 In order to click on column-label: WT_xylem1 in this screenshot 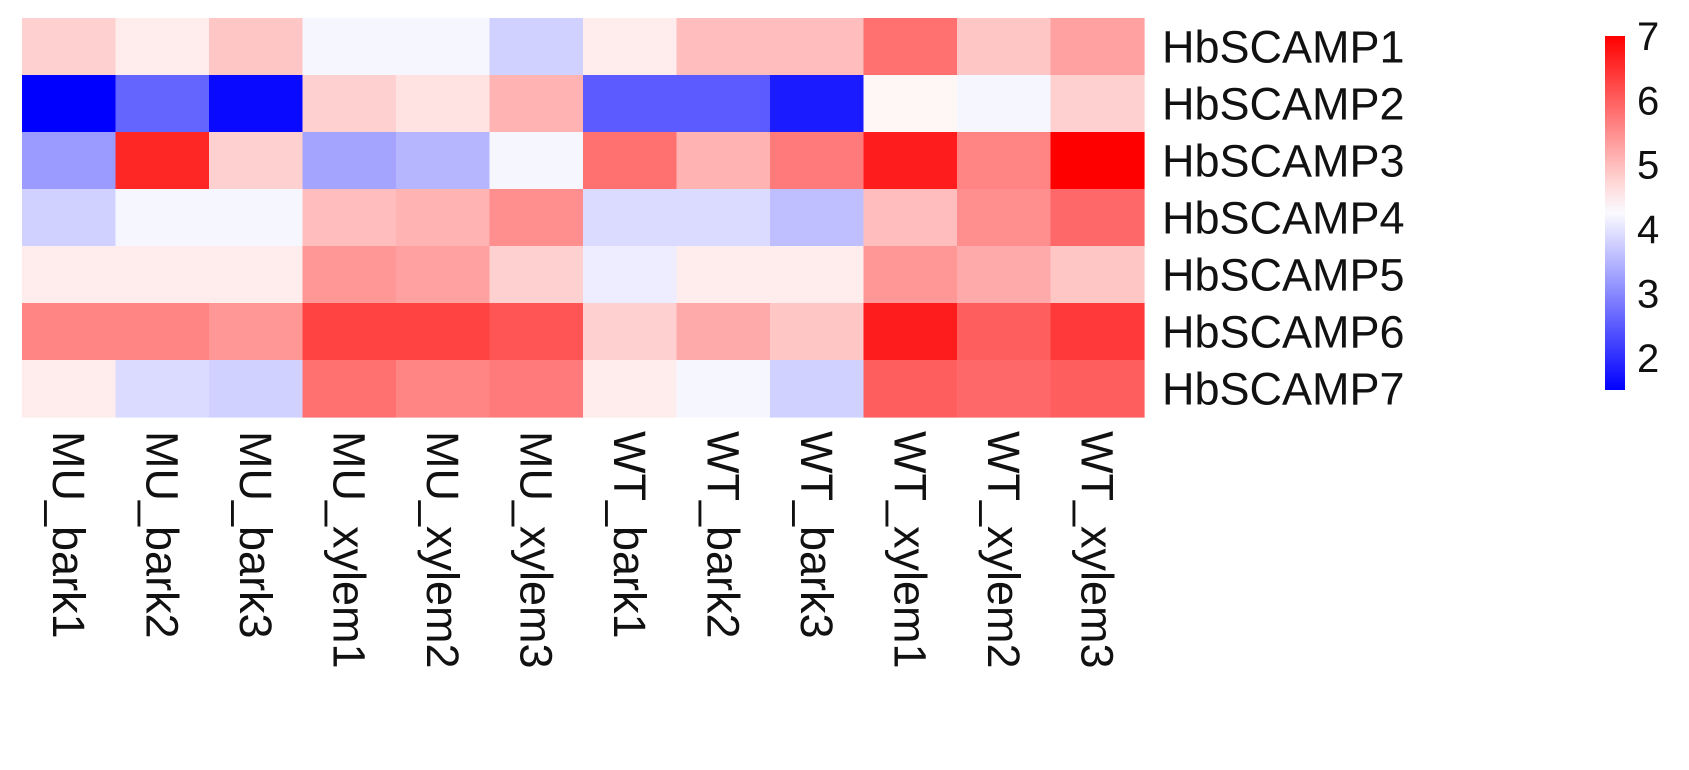, I will do `click(909, 550)`.